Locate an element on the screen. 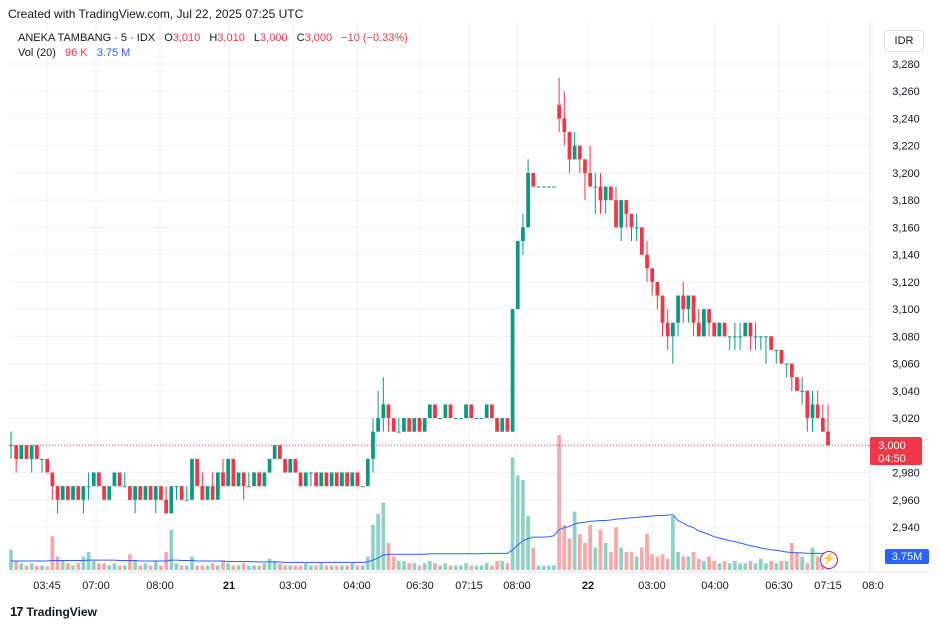 Image resolution: width=940 pixels, height=628 pixels. open-label: O is located at coordinates (168, 38).